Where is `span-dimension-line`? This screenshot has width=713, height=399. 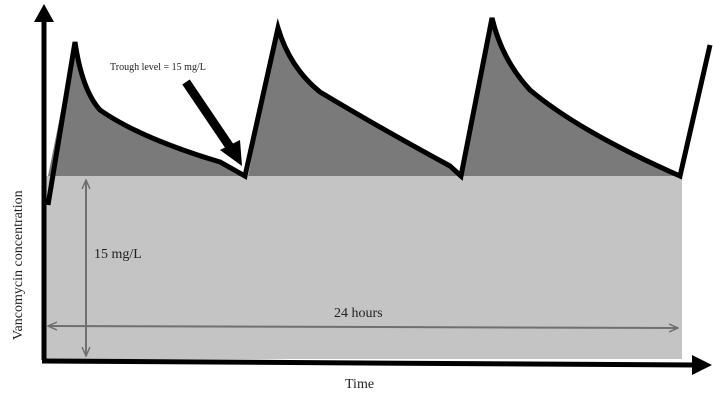 span-dimension-line is located at coordinates (363, 327).